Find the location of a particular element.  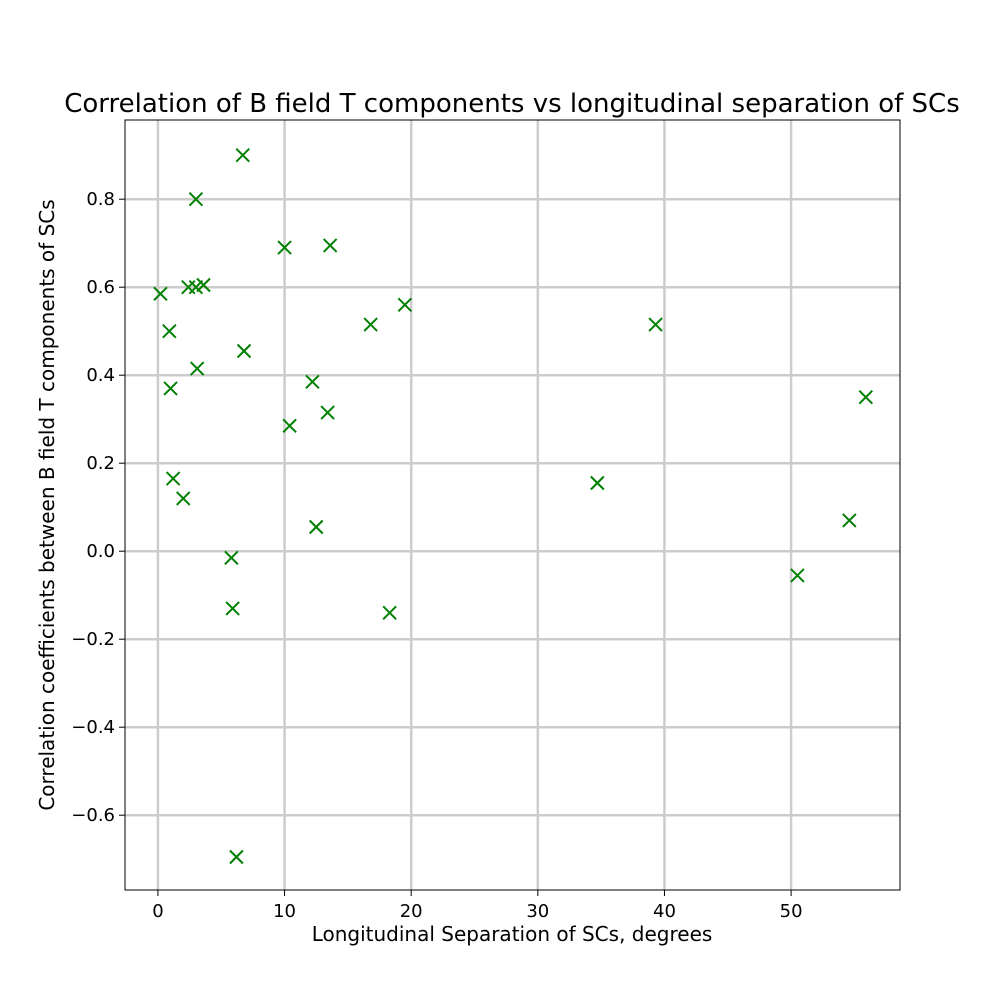

x-tick-label: 40 is located at coordinates (664, 911).